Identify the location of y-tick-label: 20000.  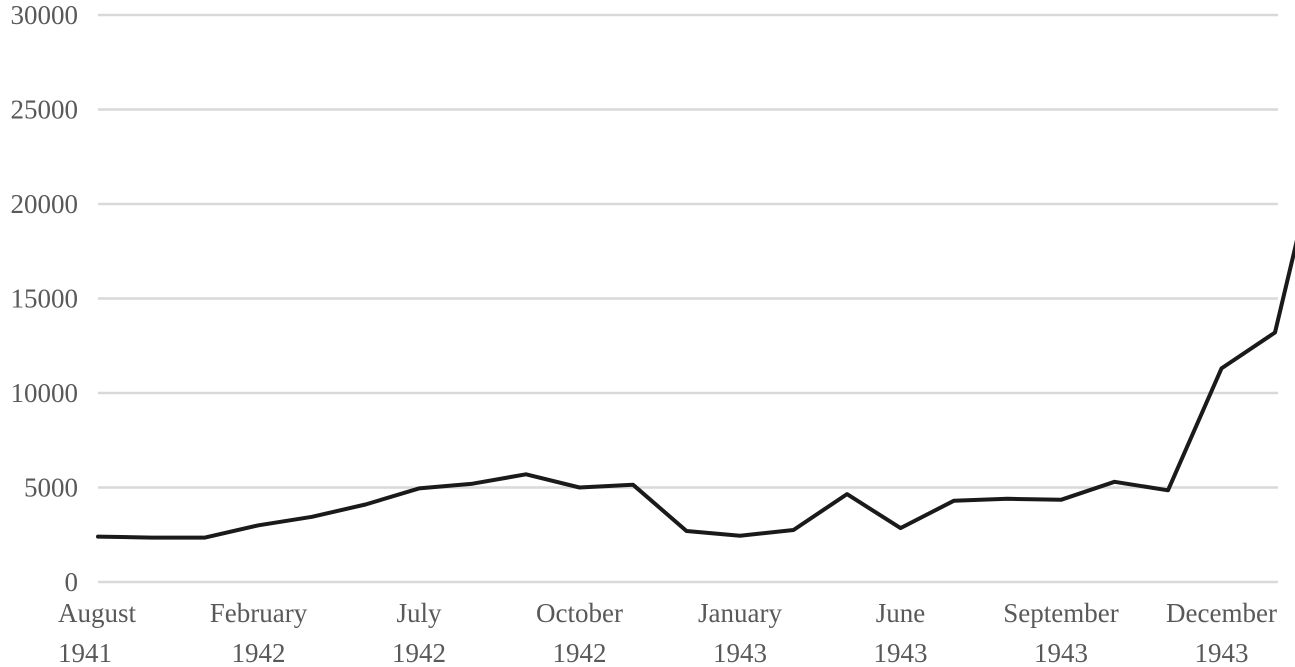
(45, 204).